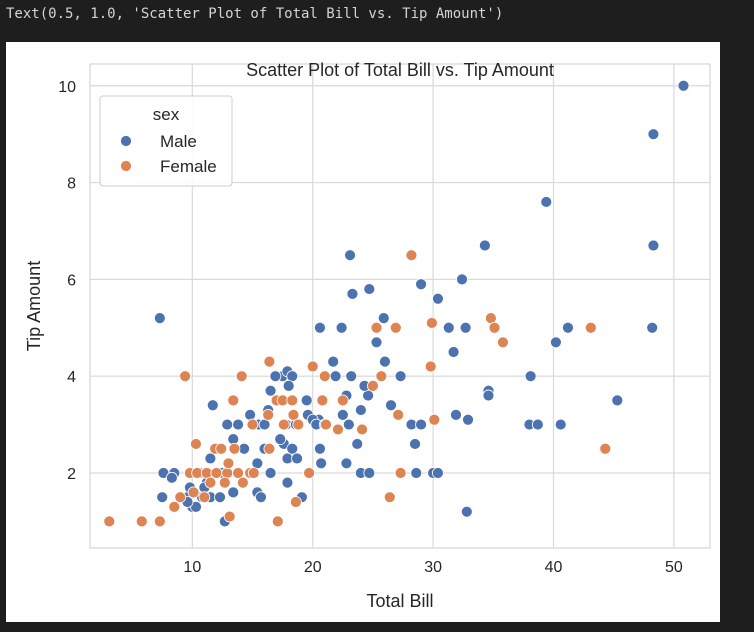 The width and height of the screenshot is (754, 632). I want to click on y-tick-label: 8, so click(71, 184).